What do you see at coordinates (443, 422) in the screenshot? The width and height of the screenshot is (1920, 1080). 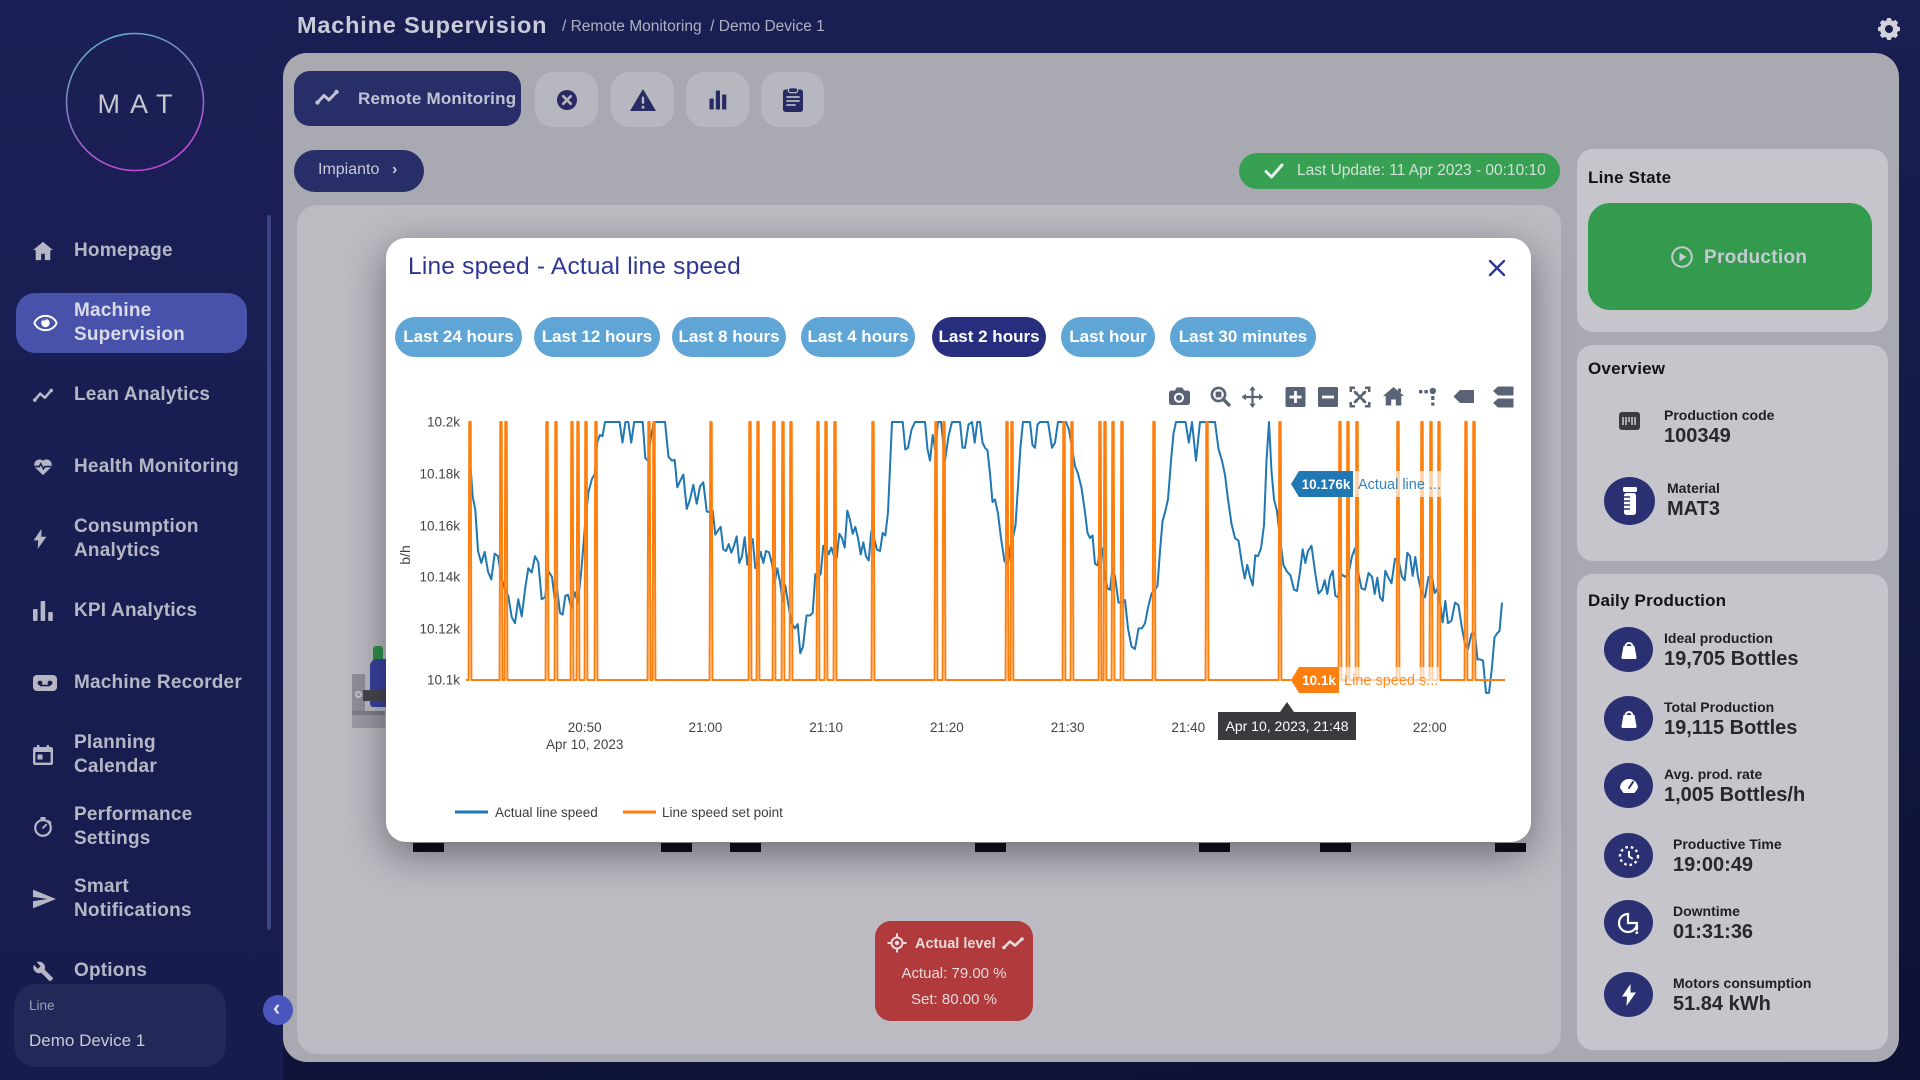 I see `svg-text: 10.2k` at bounding box center [443, 422].